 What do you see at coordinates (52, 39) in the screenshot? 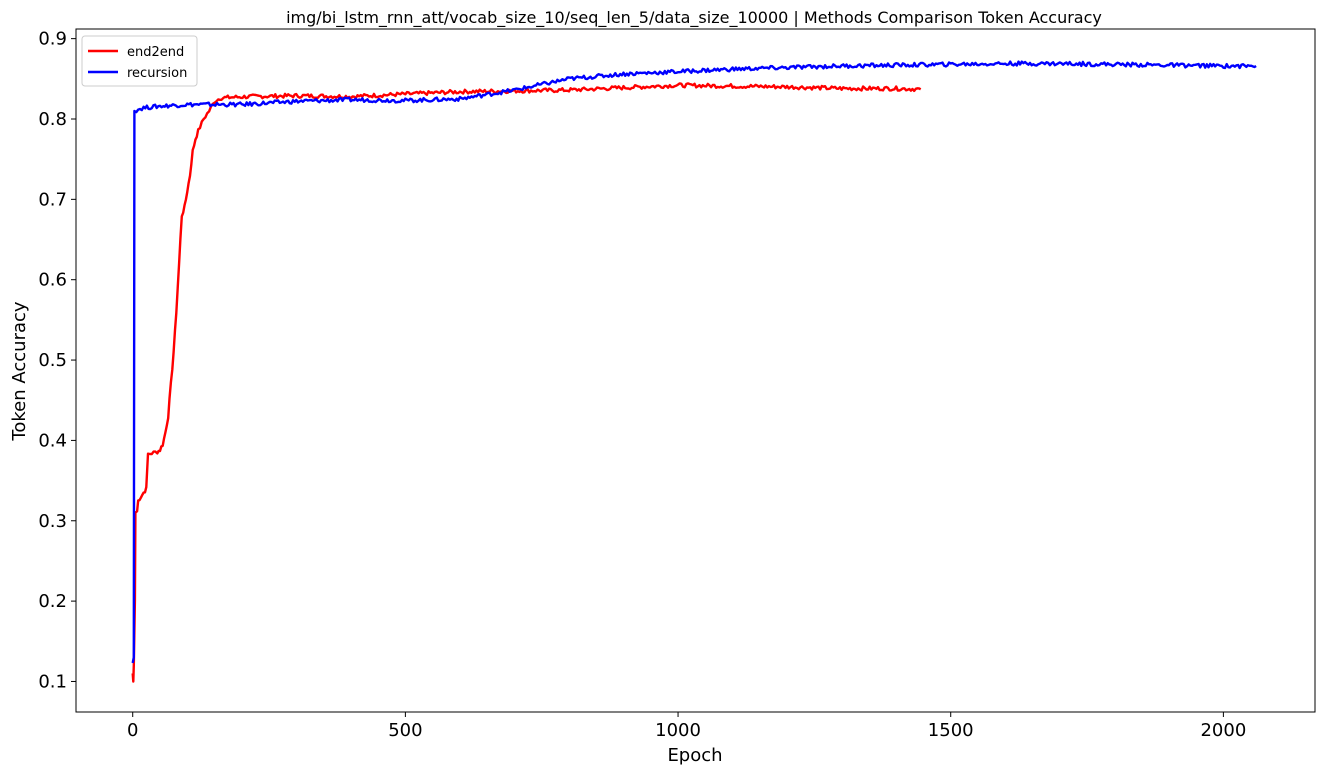
I see `y-tick-label: 0.9` at bounding box center [52, 39].